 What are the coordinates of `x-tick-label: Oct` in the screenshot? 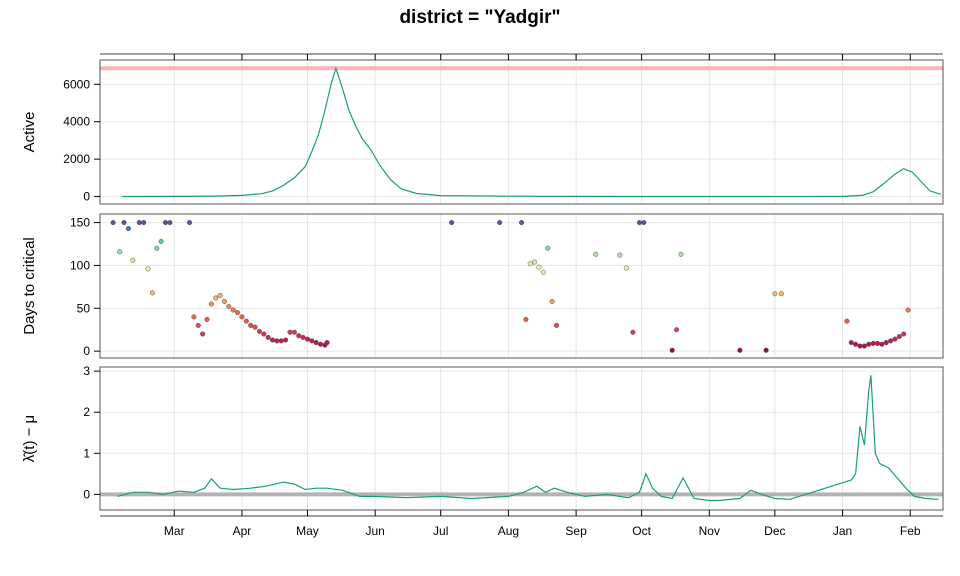 It's located at (641, 531).